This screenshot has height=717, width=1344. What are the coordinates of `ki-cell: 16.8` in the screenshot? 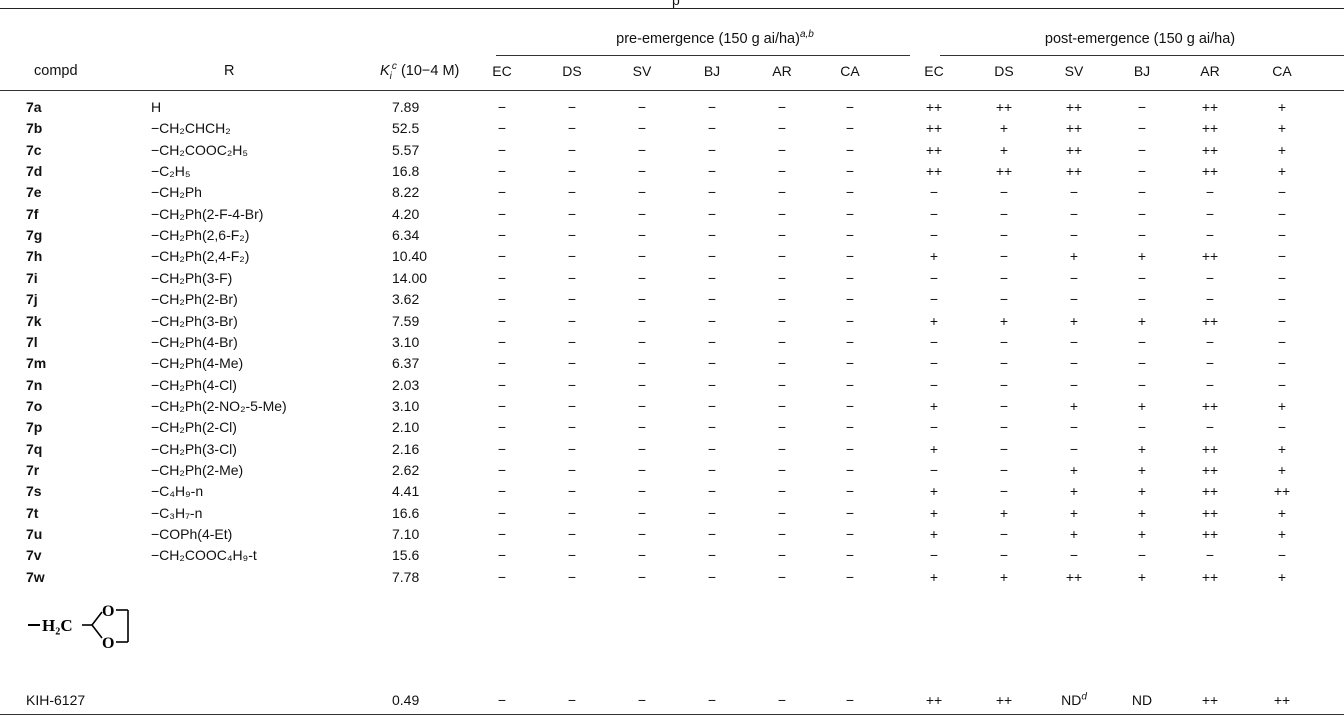 It's located at (406, 171).